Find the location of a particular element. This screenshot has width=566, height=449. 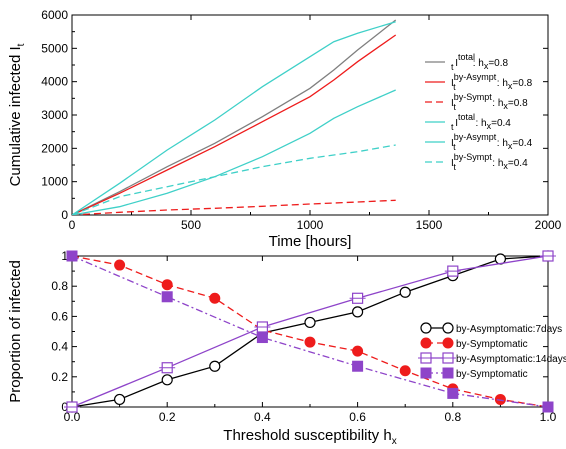

x-tick-label: 0.8 is located at coordinates (452, 417).